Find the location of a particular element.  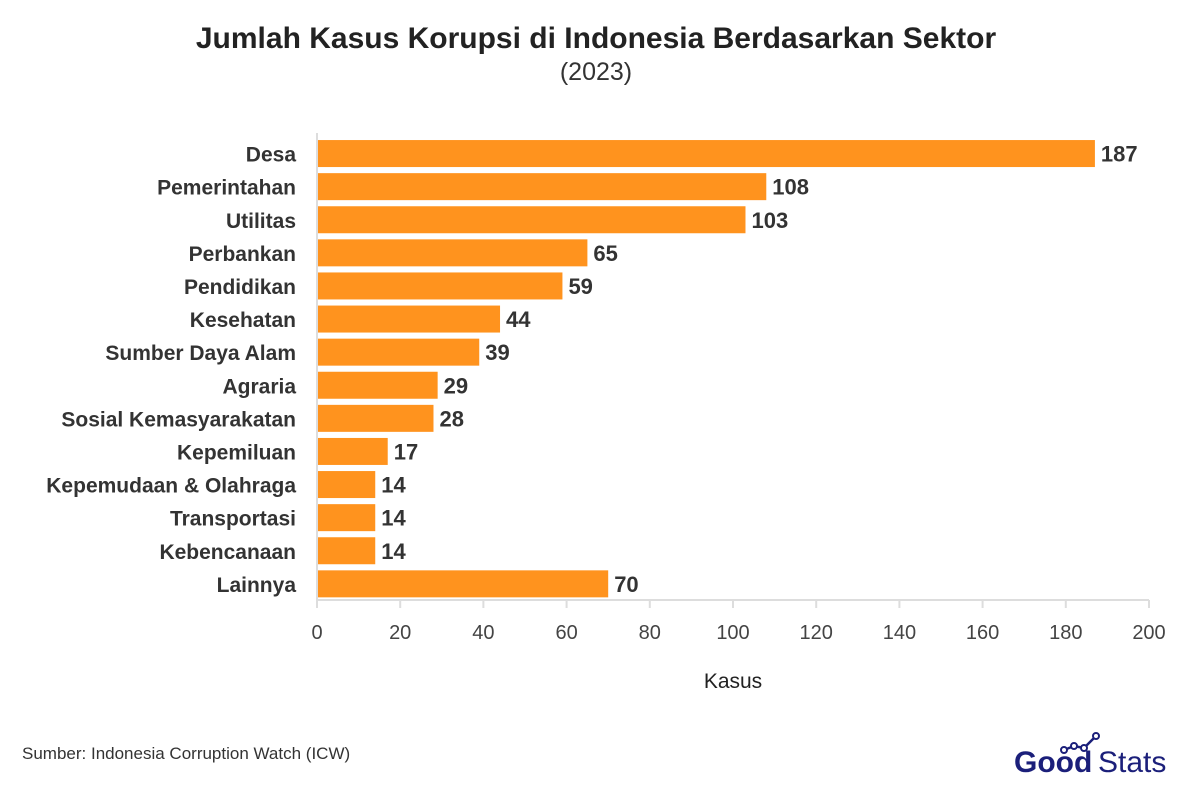

x-tick-label: 120 is located at coordinates (816, 633).